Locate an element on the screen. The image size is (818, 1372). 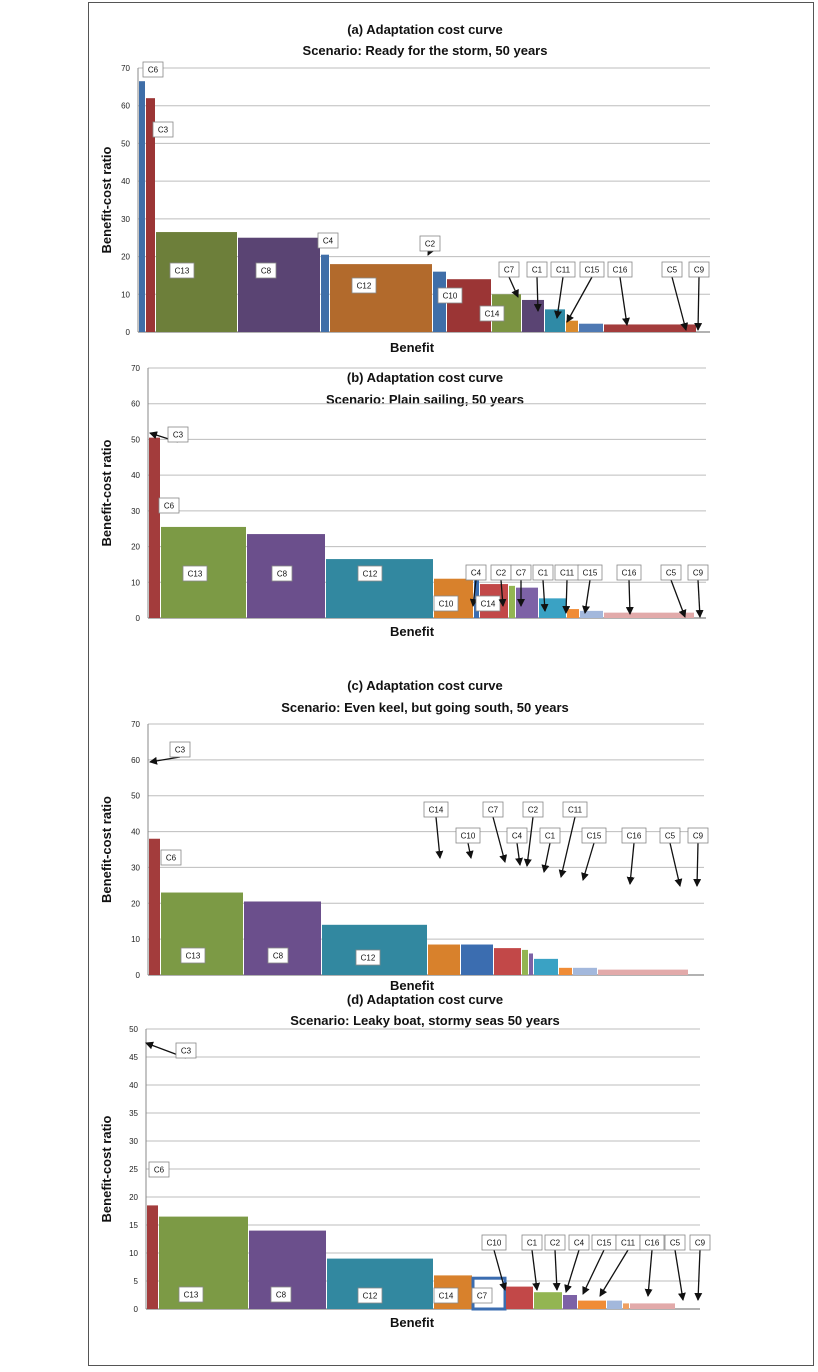
y-tick-label: 20 is located at coordinates (133, 1197).